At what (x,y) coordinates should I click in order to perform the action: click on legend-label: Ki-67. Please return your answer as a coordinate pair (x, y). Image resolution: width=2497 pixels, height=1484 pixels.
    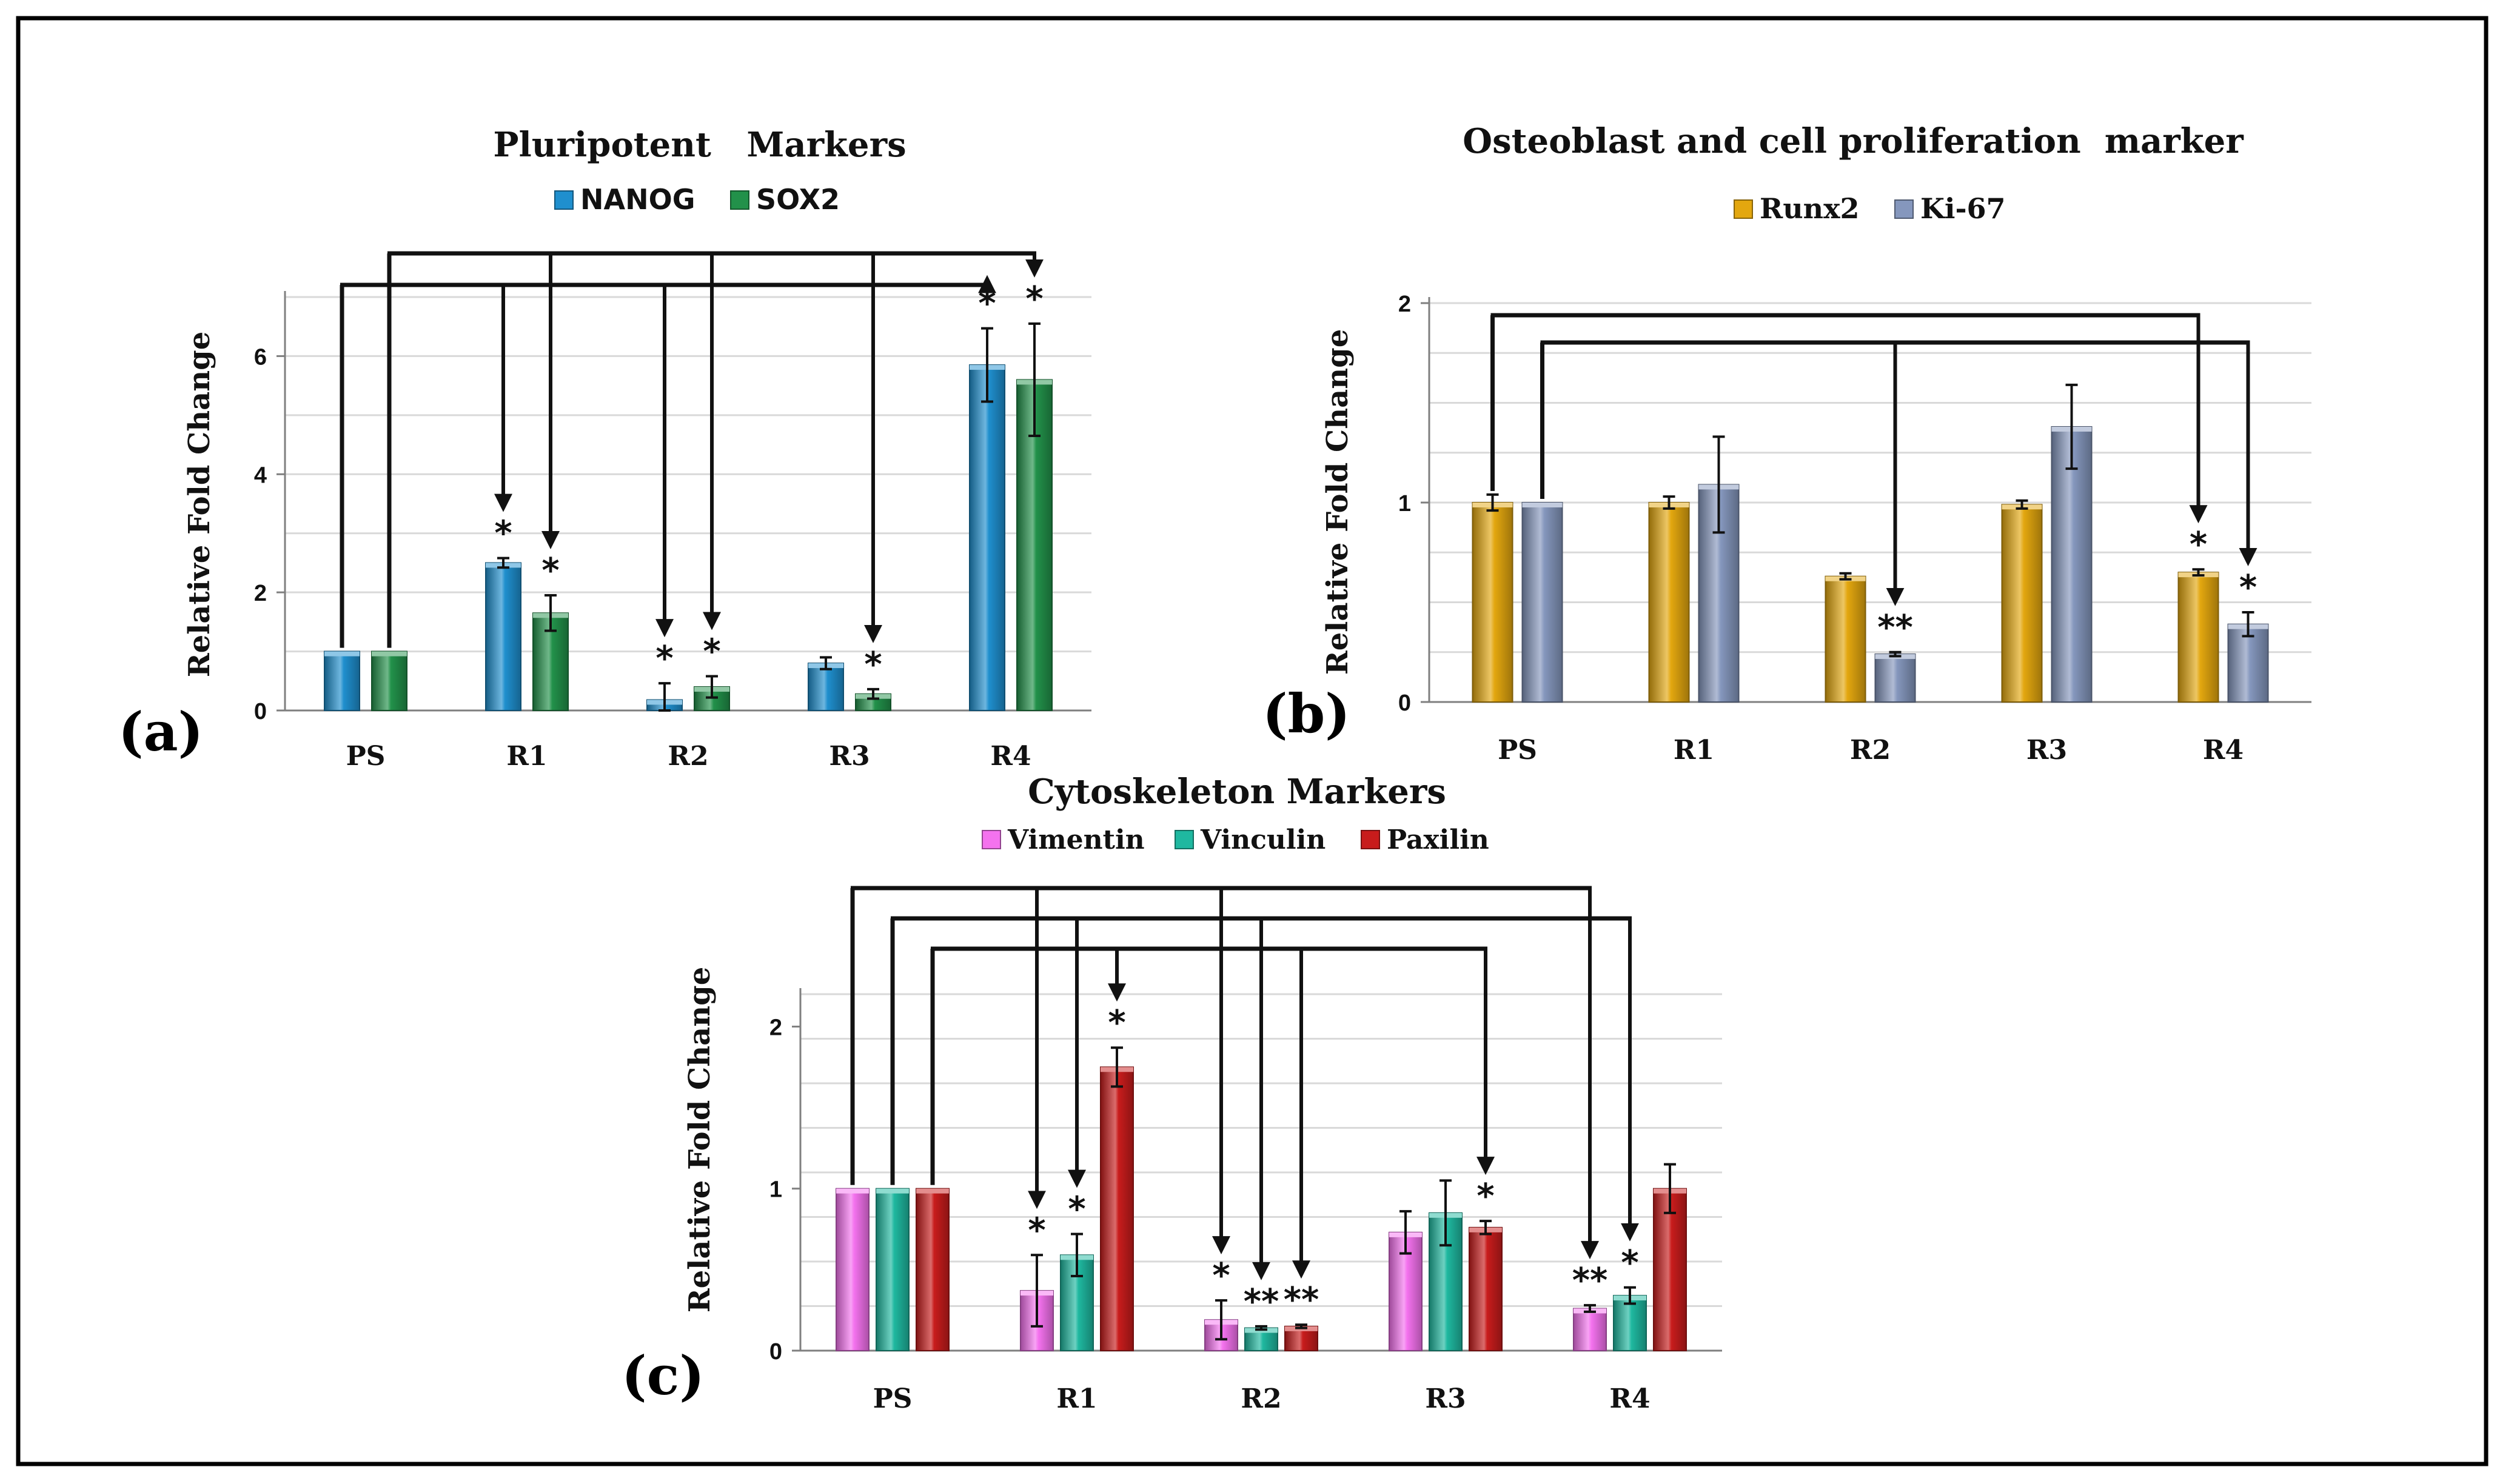
    Looking at the image, I should click on (1963, 208).